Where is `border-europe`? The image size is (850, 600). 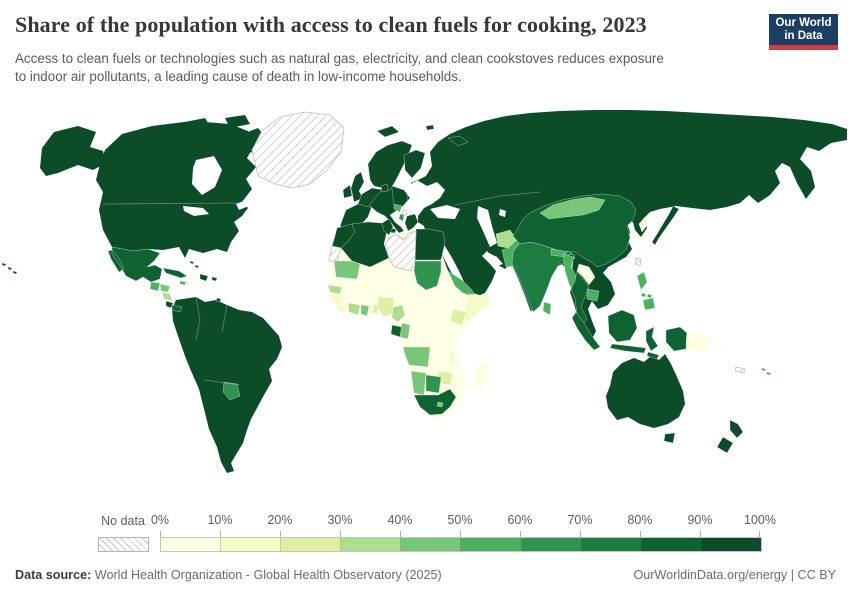 border-europe is located at coordinates (400, 195).